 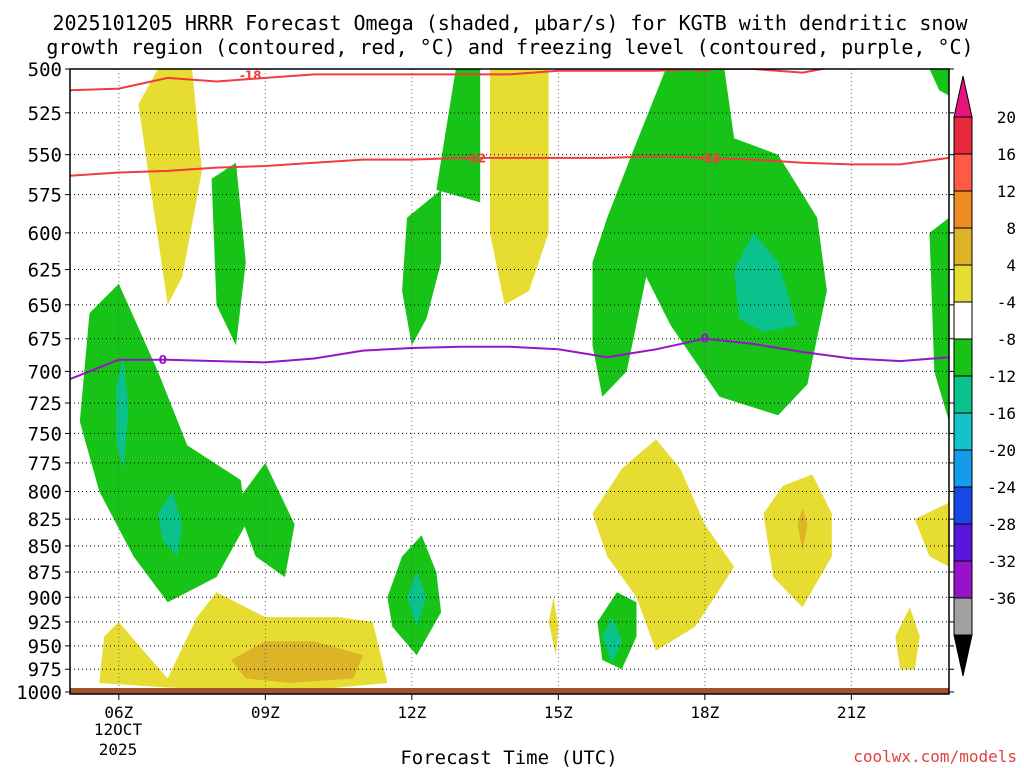 What do you see at coordinates (45, 623) in the screenshot?
I see `y-tick-label-925: 925` at bounding box center [45, 623].